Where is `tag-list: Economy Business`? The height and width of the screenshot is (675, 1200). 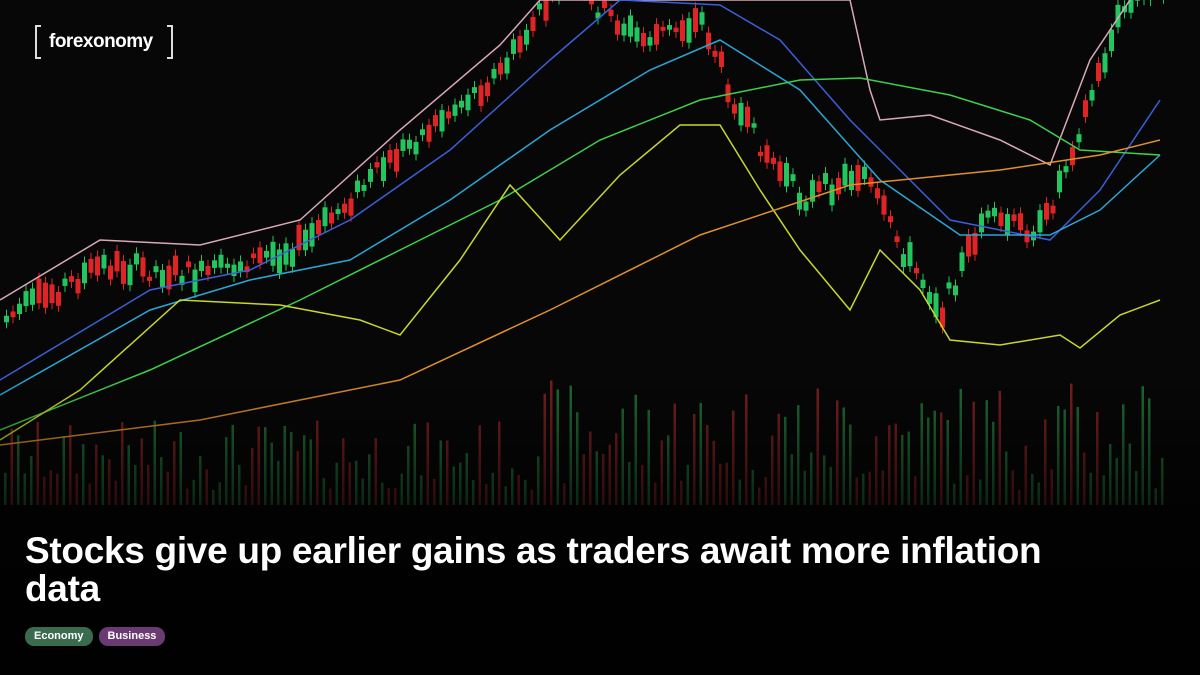
tag-list: Economy Business is located at coordinates (95, 636).